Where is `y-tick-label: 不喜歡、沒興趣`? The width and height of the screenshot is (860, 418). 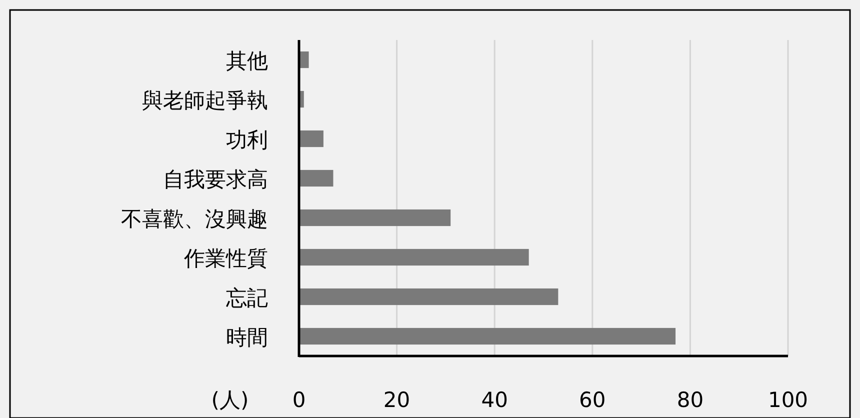
y-tick-label: 不喜歡、沒興趣 is located at coordinates (194, 218).